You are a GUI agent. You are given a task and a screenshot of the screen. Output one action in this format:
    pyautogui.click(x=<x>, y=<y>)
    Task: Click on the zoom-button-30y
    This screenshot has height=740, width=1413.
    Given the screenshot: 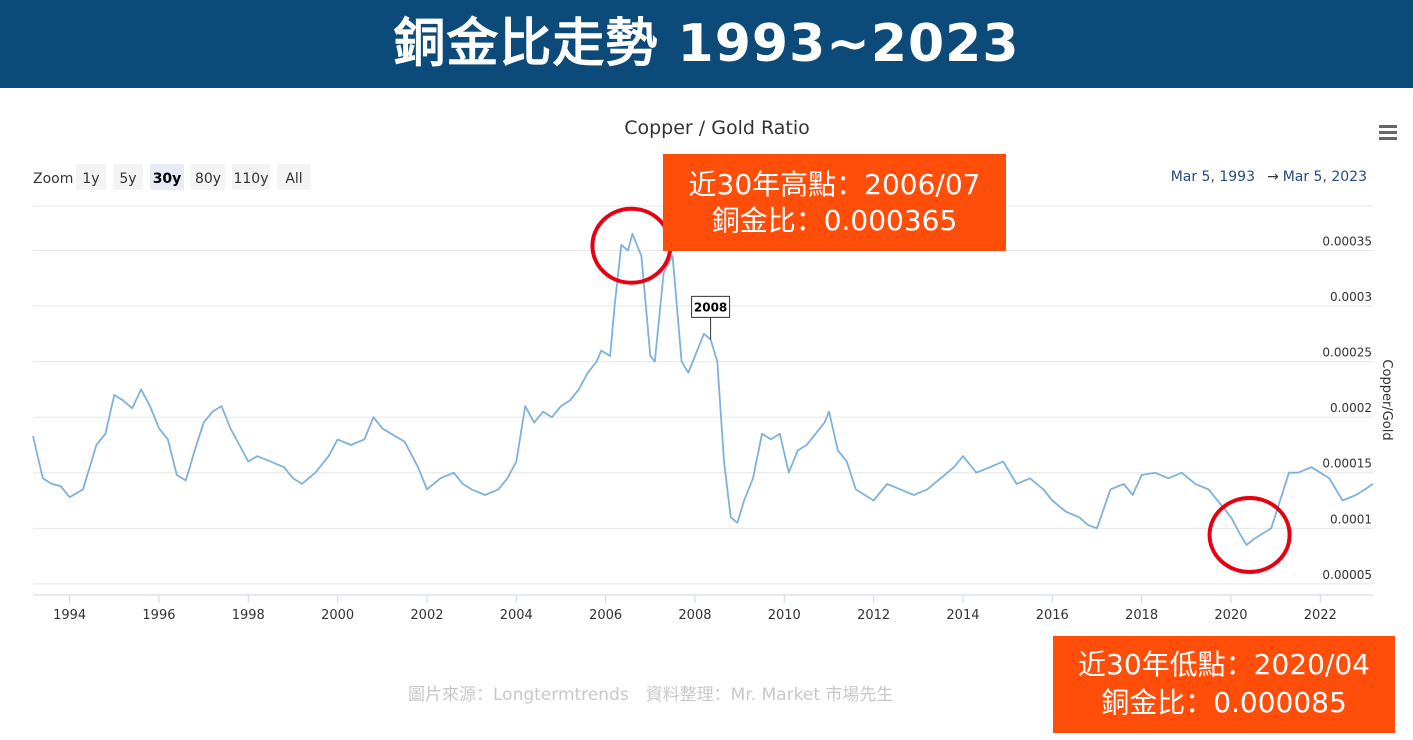 What is the action you would take?
    pyautogui.click(x=167, y=177)
    